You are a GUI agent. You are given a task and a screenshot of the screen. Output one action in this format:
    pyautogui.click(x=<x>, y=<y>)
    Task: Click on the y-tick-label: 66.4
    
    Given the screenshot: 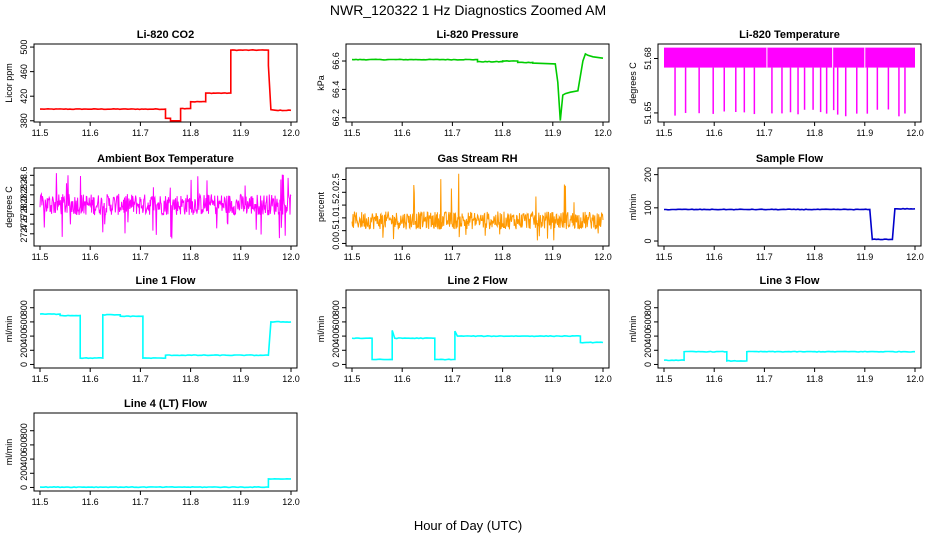 What is the action you would take?
    pyautogui.click(x=336, y=90)
    